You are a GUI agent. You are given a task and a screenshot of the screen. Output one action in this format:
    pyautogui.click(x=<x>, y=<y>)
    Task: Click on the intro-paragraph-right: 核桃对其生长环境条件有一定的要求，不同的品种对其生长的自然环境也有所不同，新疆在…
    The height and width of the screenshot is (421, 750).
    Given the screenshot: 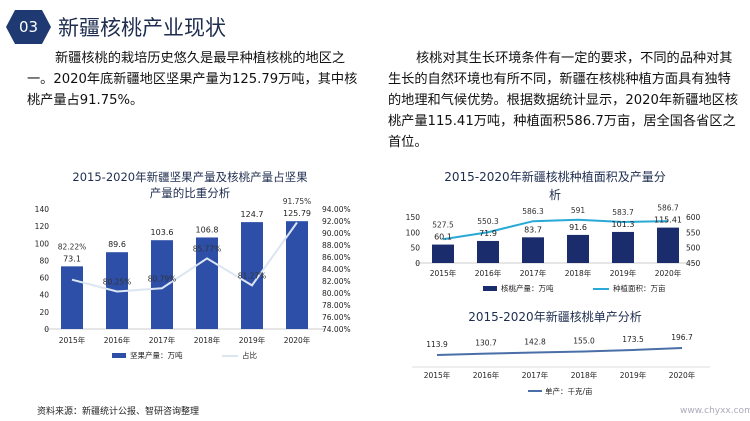 What is the action you would take?
    pyautogui.click(x=564, y=100)
    